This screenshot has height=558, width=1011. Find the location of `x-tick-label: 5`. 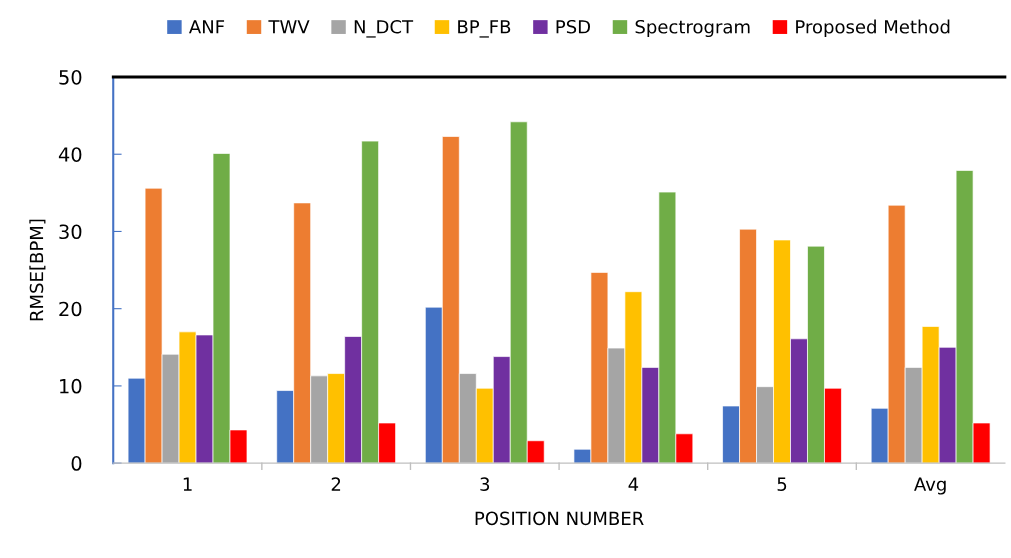

x-tick-label: 5 is located at coordinates (782, 484).